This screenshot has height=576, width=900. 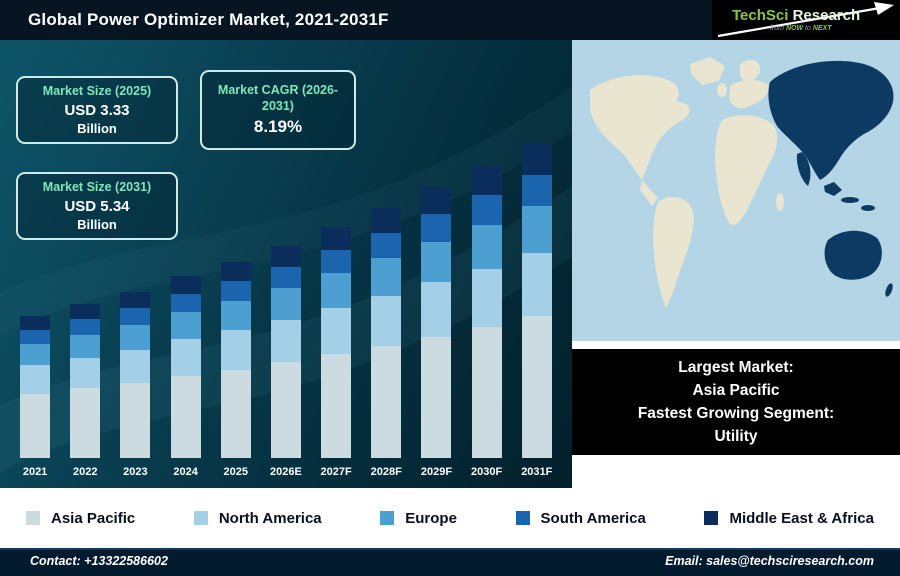 What do you see at coordinates (736, 413) in the screenshot?
I see `note-line: Fastest Growing Segment:` at bounding box center [736, 413].